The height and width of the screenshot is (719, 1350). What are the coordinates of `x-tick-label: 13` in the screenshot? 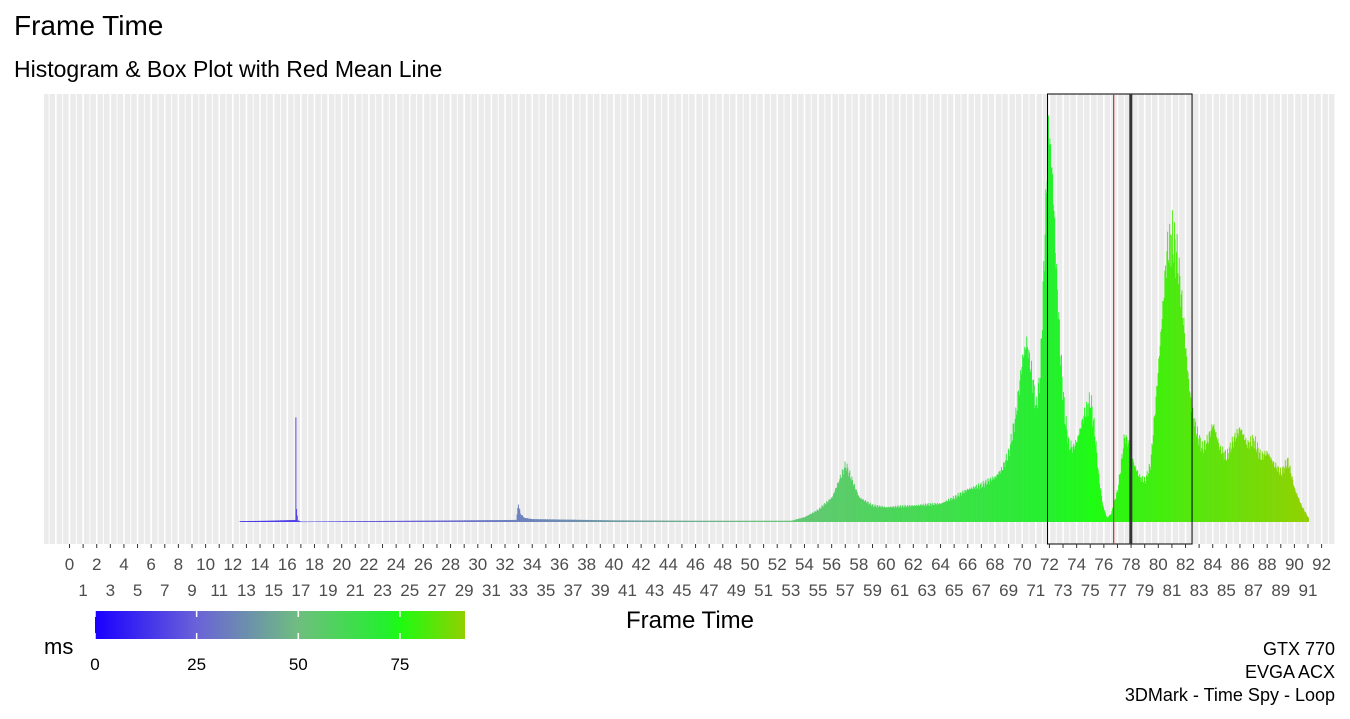 It's located at (246, 590).